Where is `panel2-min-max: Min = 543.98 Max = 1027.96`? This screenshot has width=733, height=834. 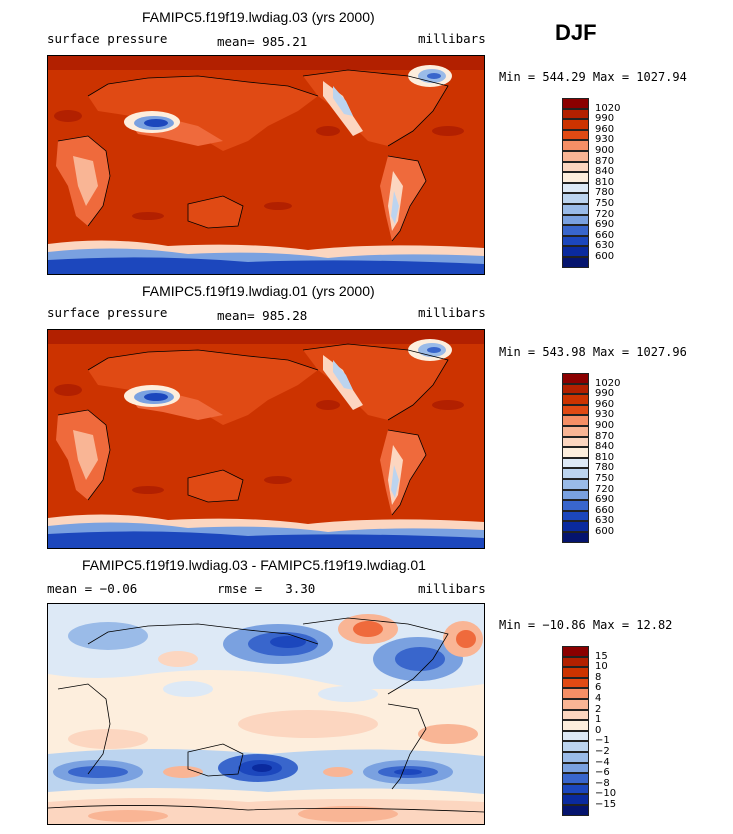 panel2-min-max: Min = 543.98 Max = 1027.96 is located at coordinates (593, 352).